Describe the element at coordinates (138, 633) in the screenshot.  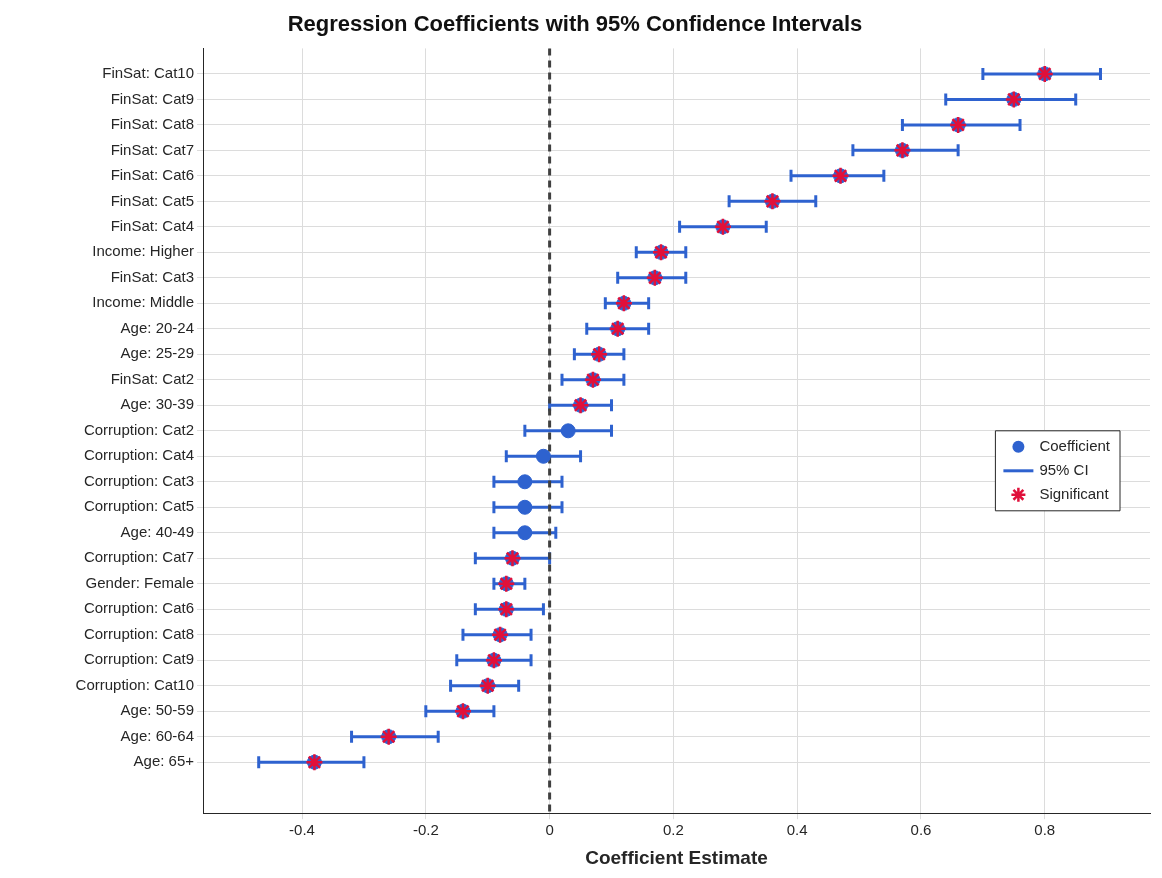
I see `y-tick-label: Corruption: Cat8` at that location.